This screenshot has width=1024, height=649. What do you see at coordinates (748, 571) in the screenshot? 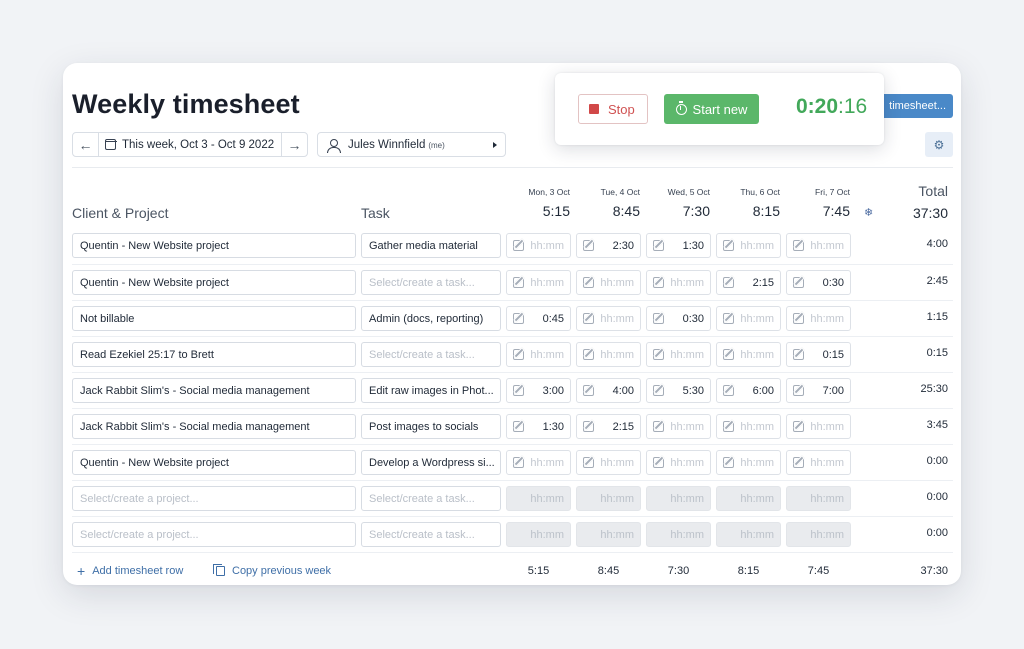
I see `footer-day-total: 8:15` at bounding box center [748, 571].